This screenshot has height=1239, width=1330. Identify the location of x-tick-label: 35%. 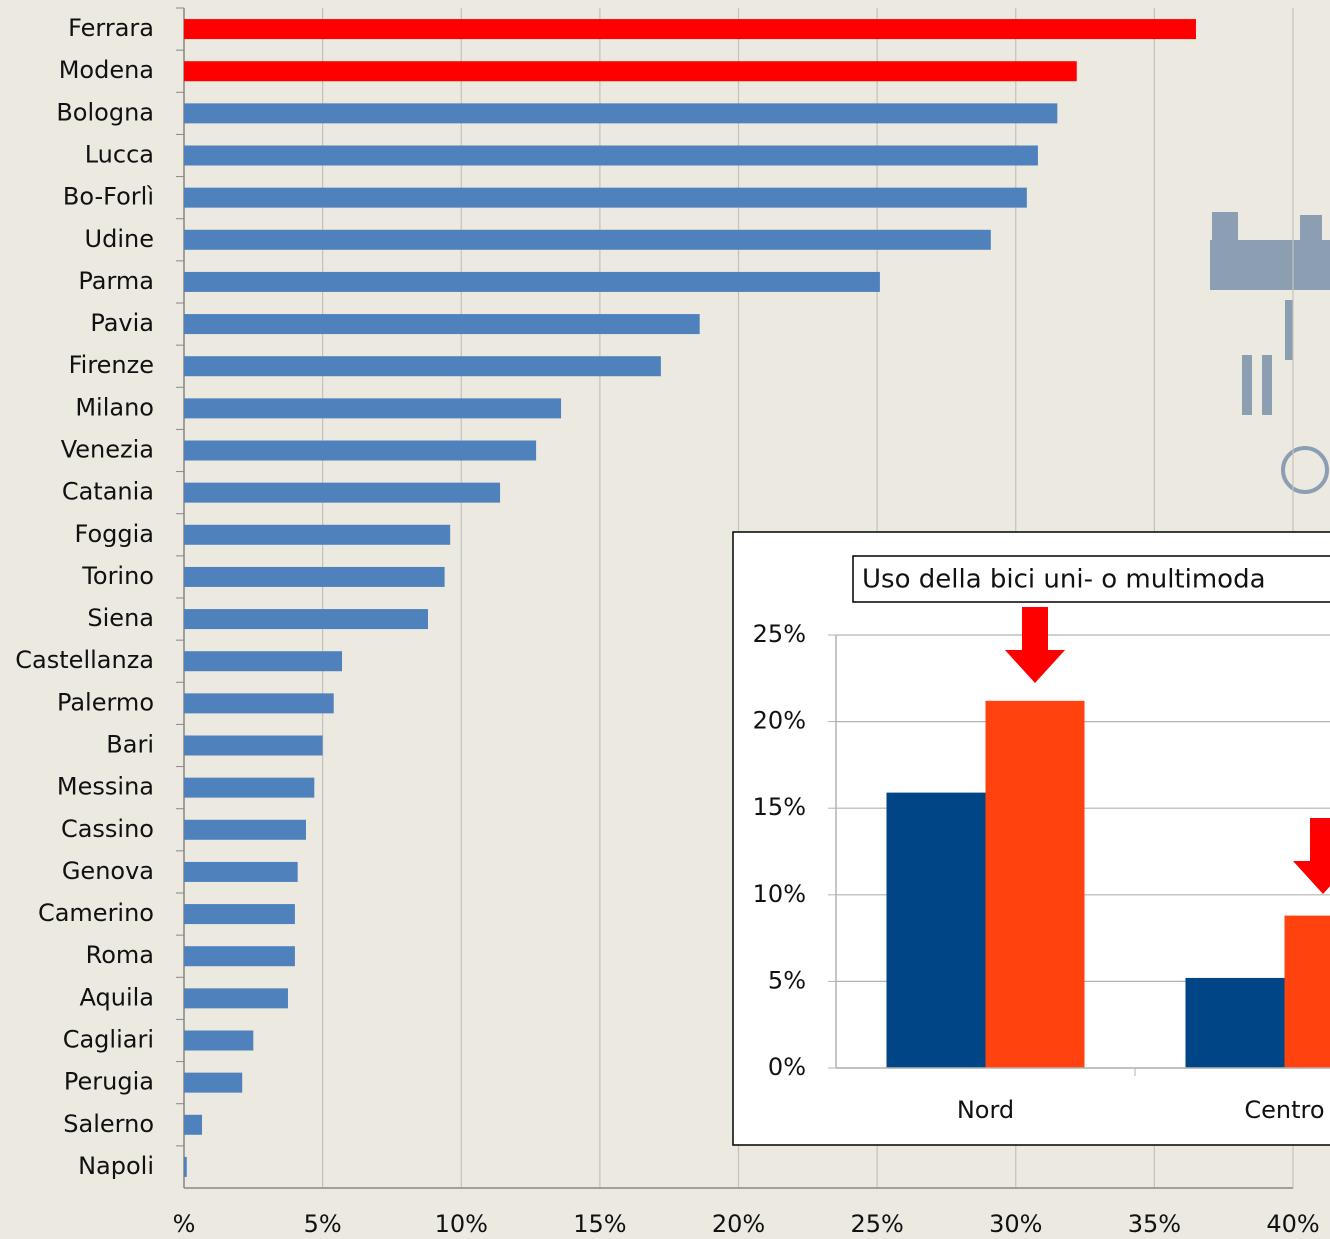
(1154, 1224).